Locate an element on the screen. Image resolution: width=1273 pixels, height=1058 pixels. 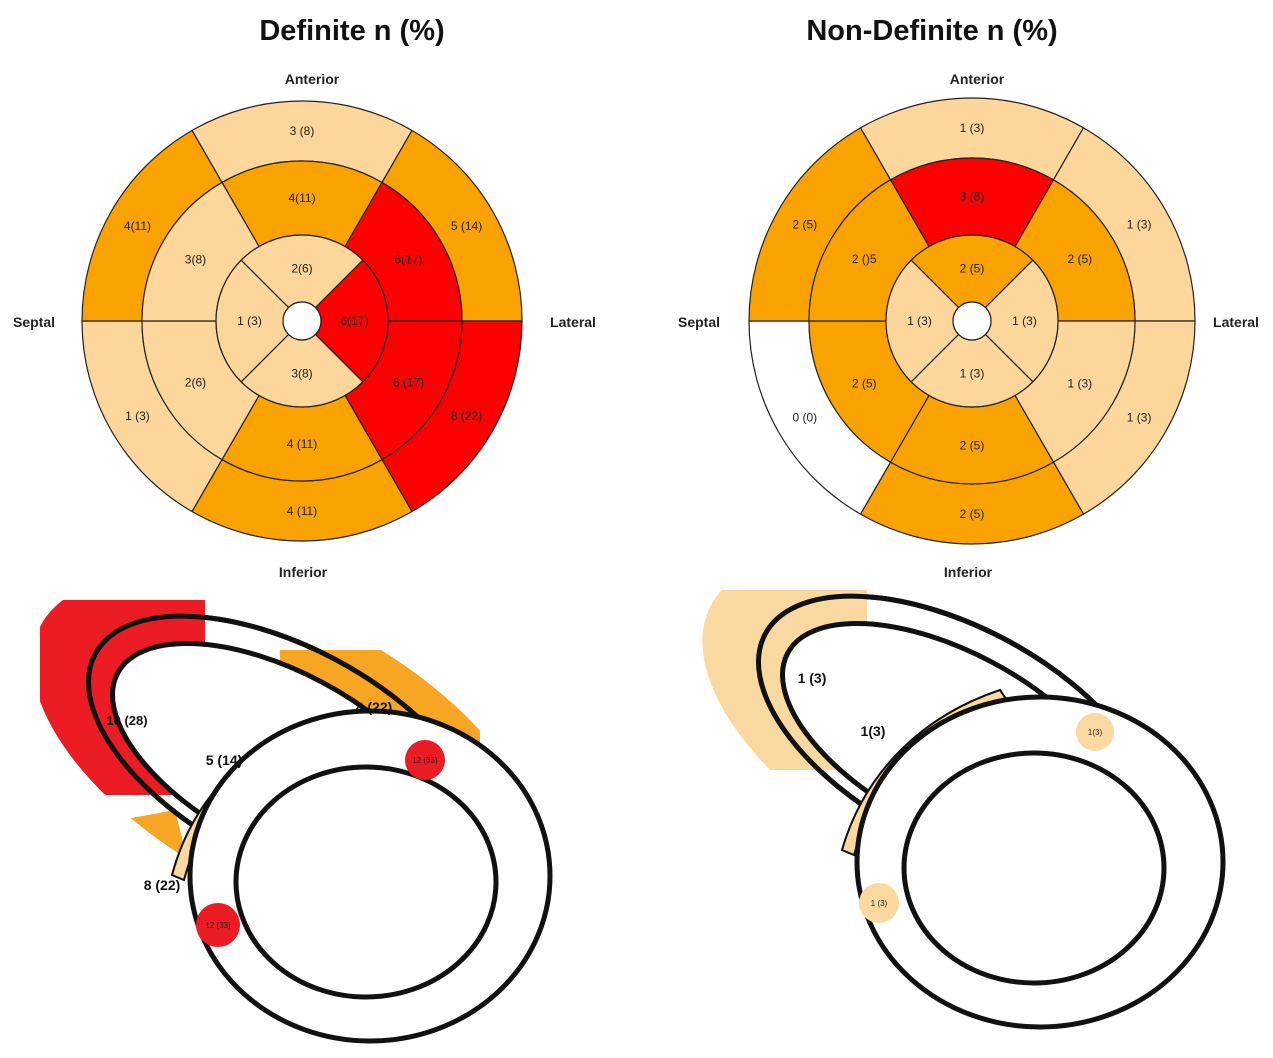
definite-septal-label: Septal is located at coordinates (34, 322).